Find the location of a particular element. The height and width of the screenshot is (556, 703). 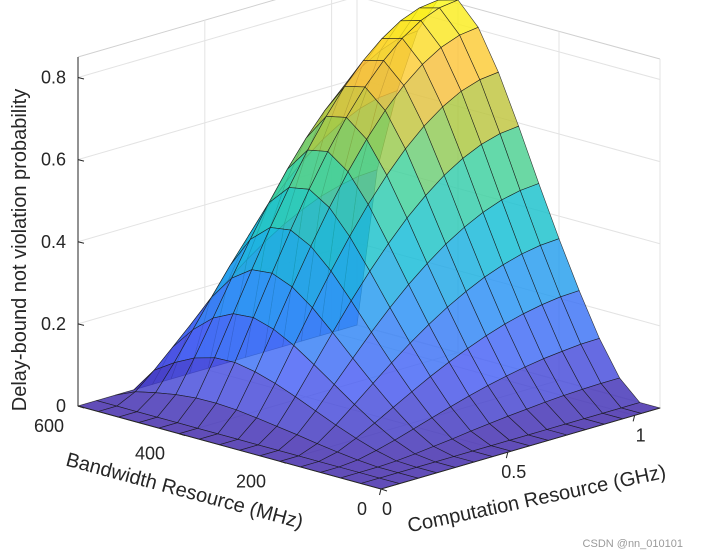

x-tick-label: 0.5 is located at coordinates (513, 472).